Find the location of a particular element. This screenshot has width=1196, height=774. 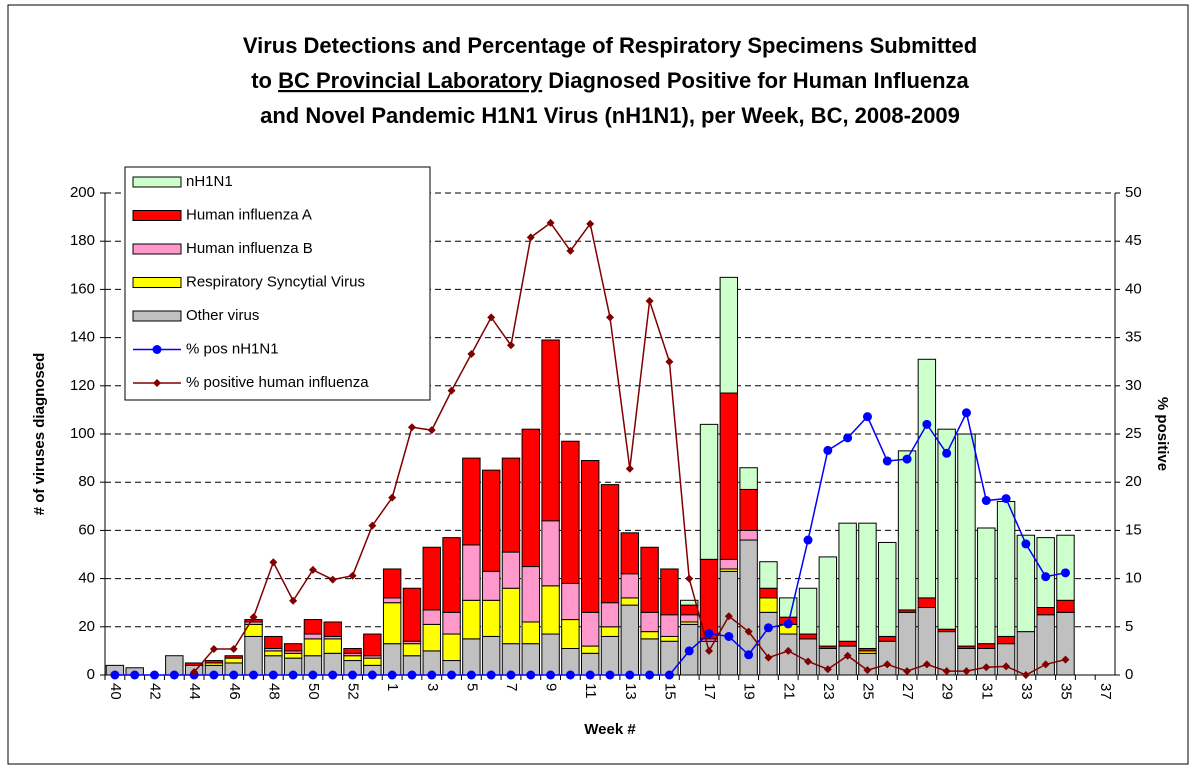

y-tick-label: 140 is located at coordinates (82, 337).